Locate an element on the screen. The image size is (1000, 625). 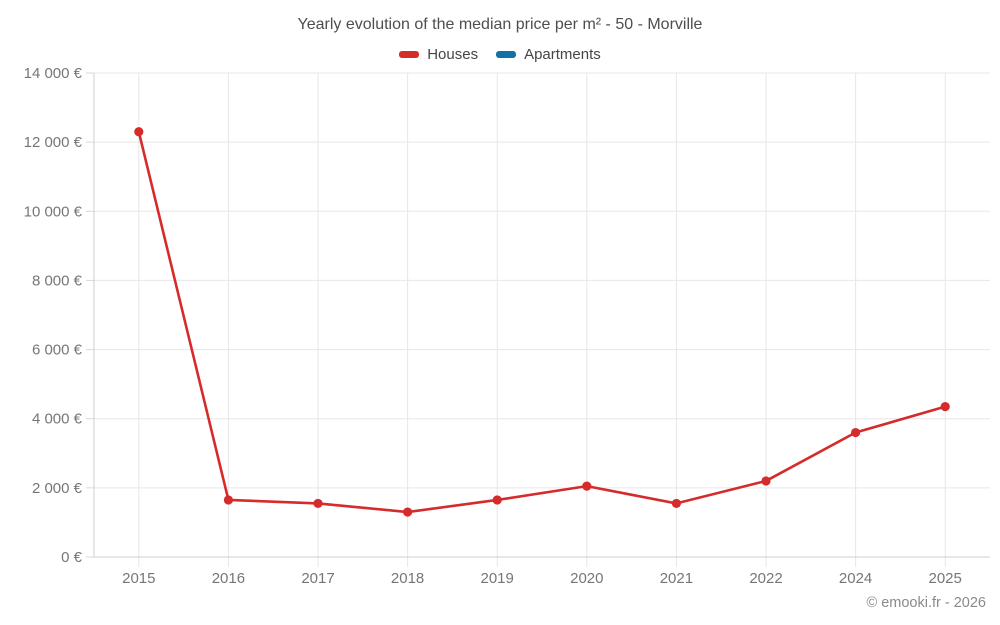
y-tick-label: 4 000 € is located at coordinates (57, 419).